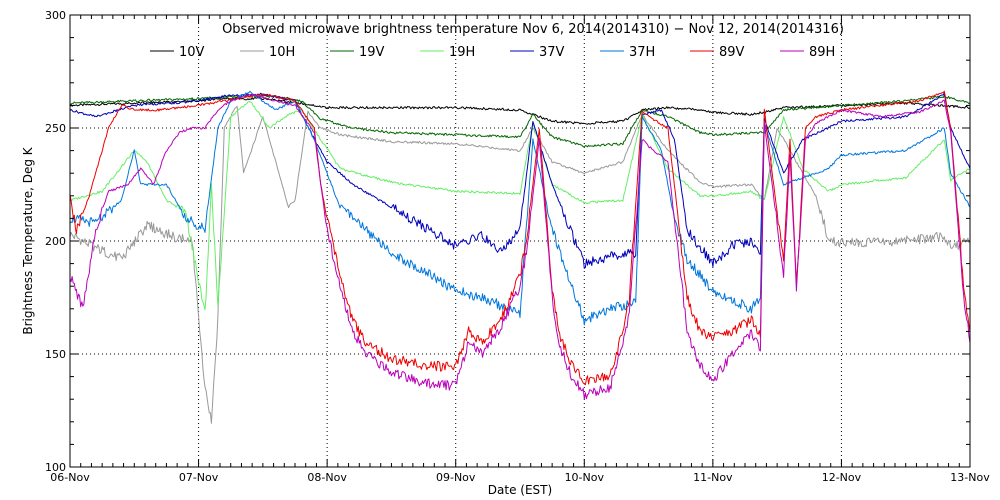 The image size is (1000, 500). What do you see at coordinates (732, 52) in the screenshot?
I see `legend-label-89v: 89V` at bounding box center [732, 52].